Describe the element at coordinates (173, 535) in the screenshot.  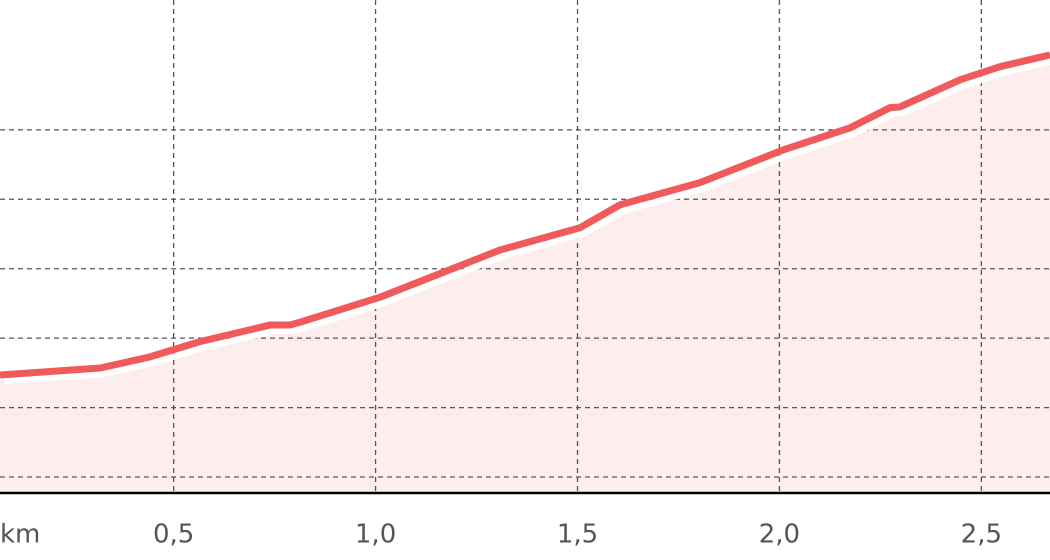
I see `x-tick-label: 0,5` at that location.